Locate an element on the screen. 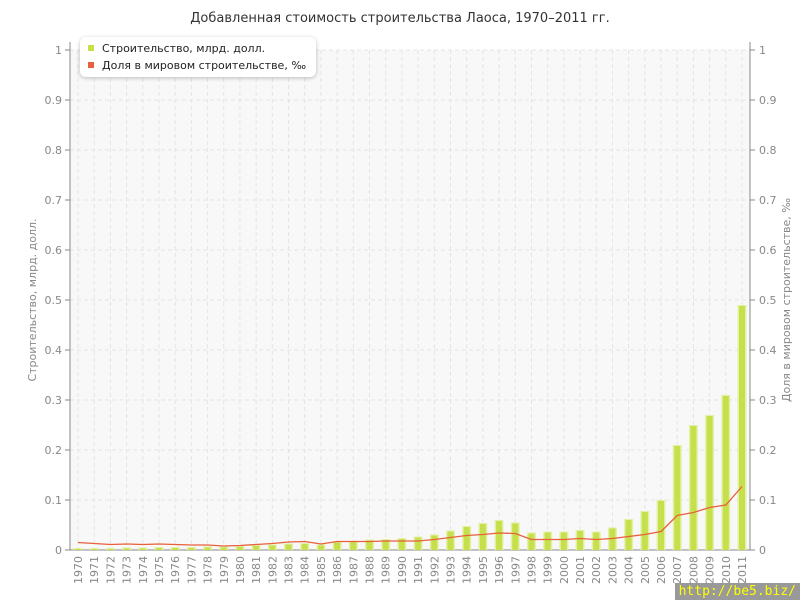 The image size is (800, 600). x-tick-label: 2008 is located at coordinates (693, 570).